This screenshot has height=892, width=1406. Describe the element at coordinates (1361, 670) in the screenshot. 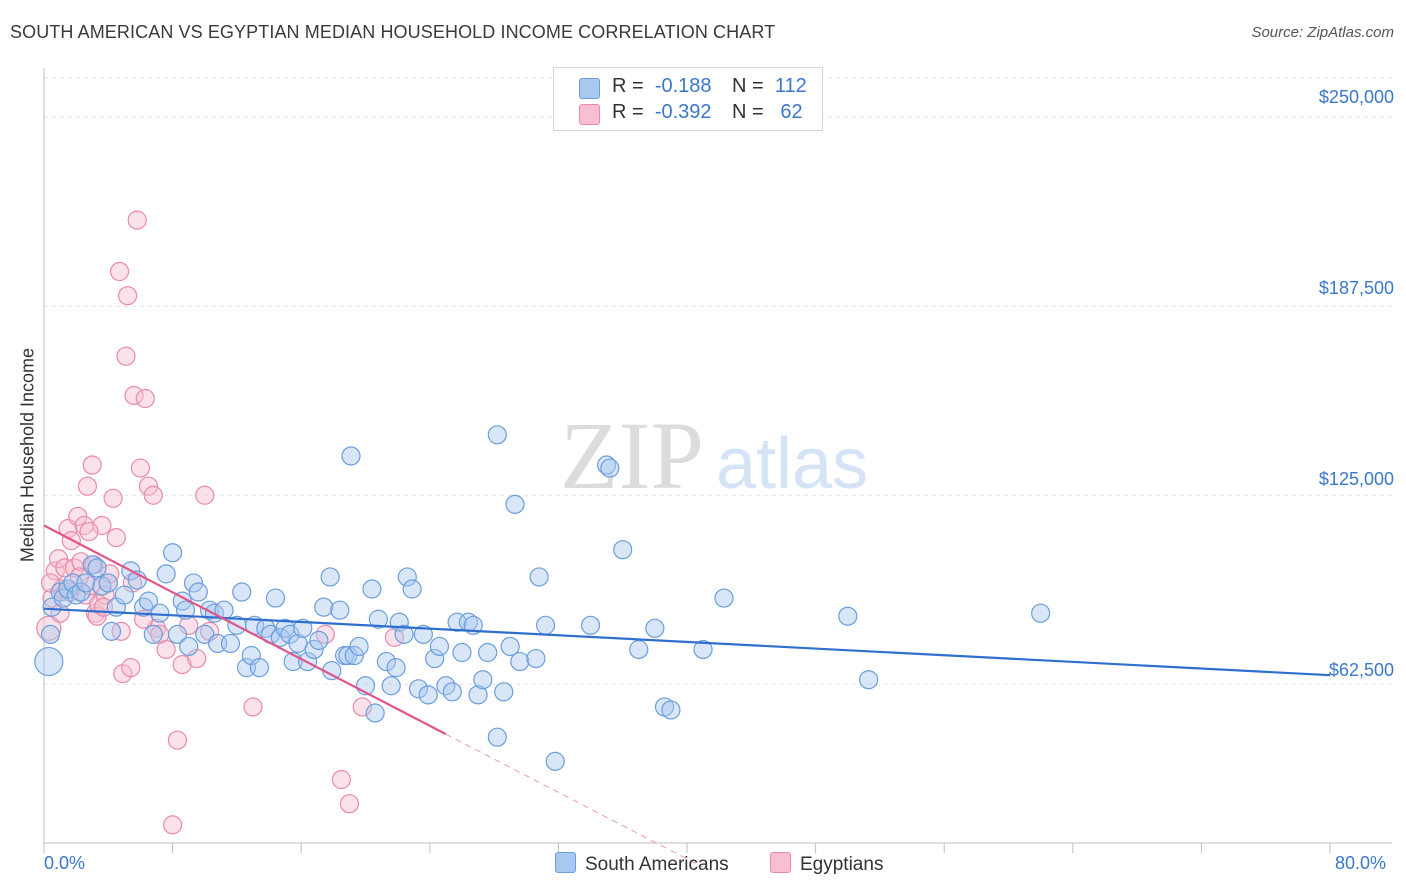

I see `y-tick-label: $62,500` at that location.